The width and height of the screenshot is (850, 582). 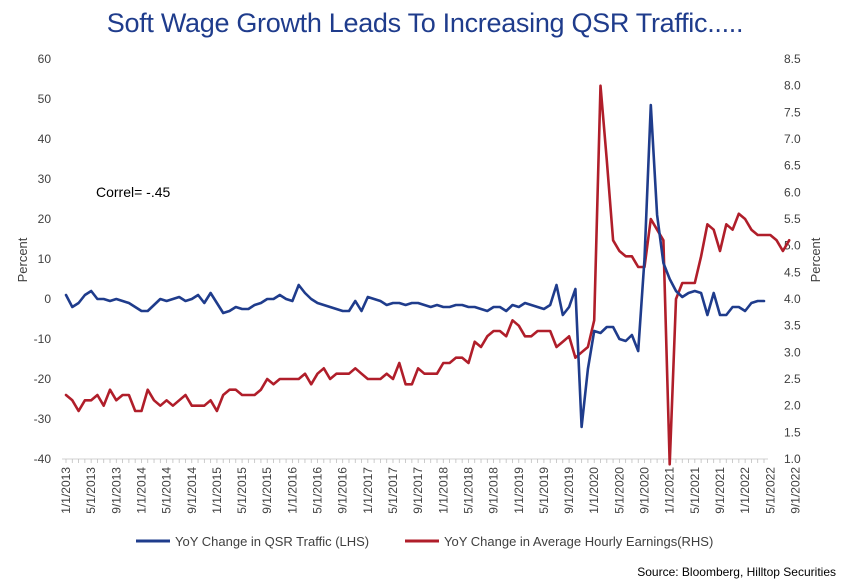 What do you see at coordinates (45, 99) in the screenshot?
I see `left-tick-label: 50` at bounding box center [45, 99].